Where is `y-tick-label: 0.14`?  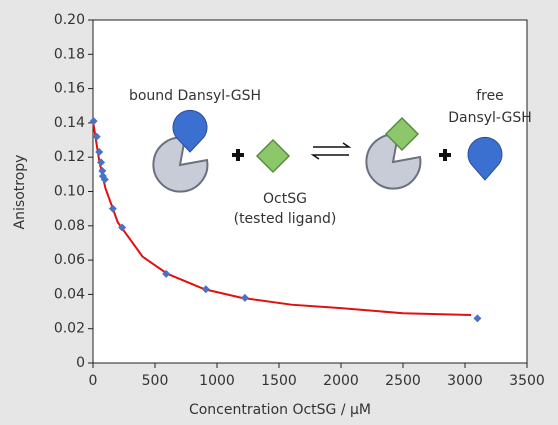
y-tick-label: 0.14 is located at coordinates (69, 123).